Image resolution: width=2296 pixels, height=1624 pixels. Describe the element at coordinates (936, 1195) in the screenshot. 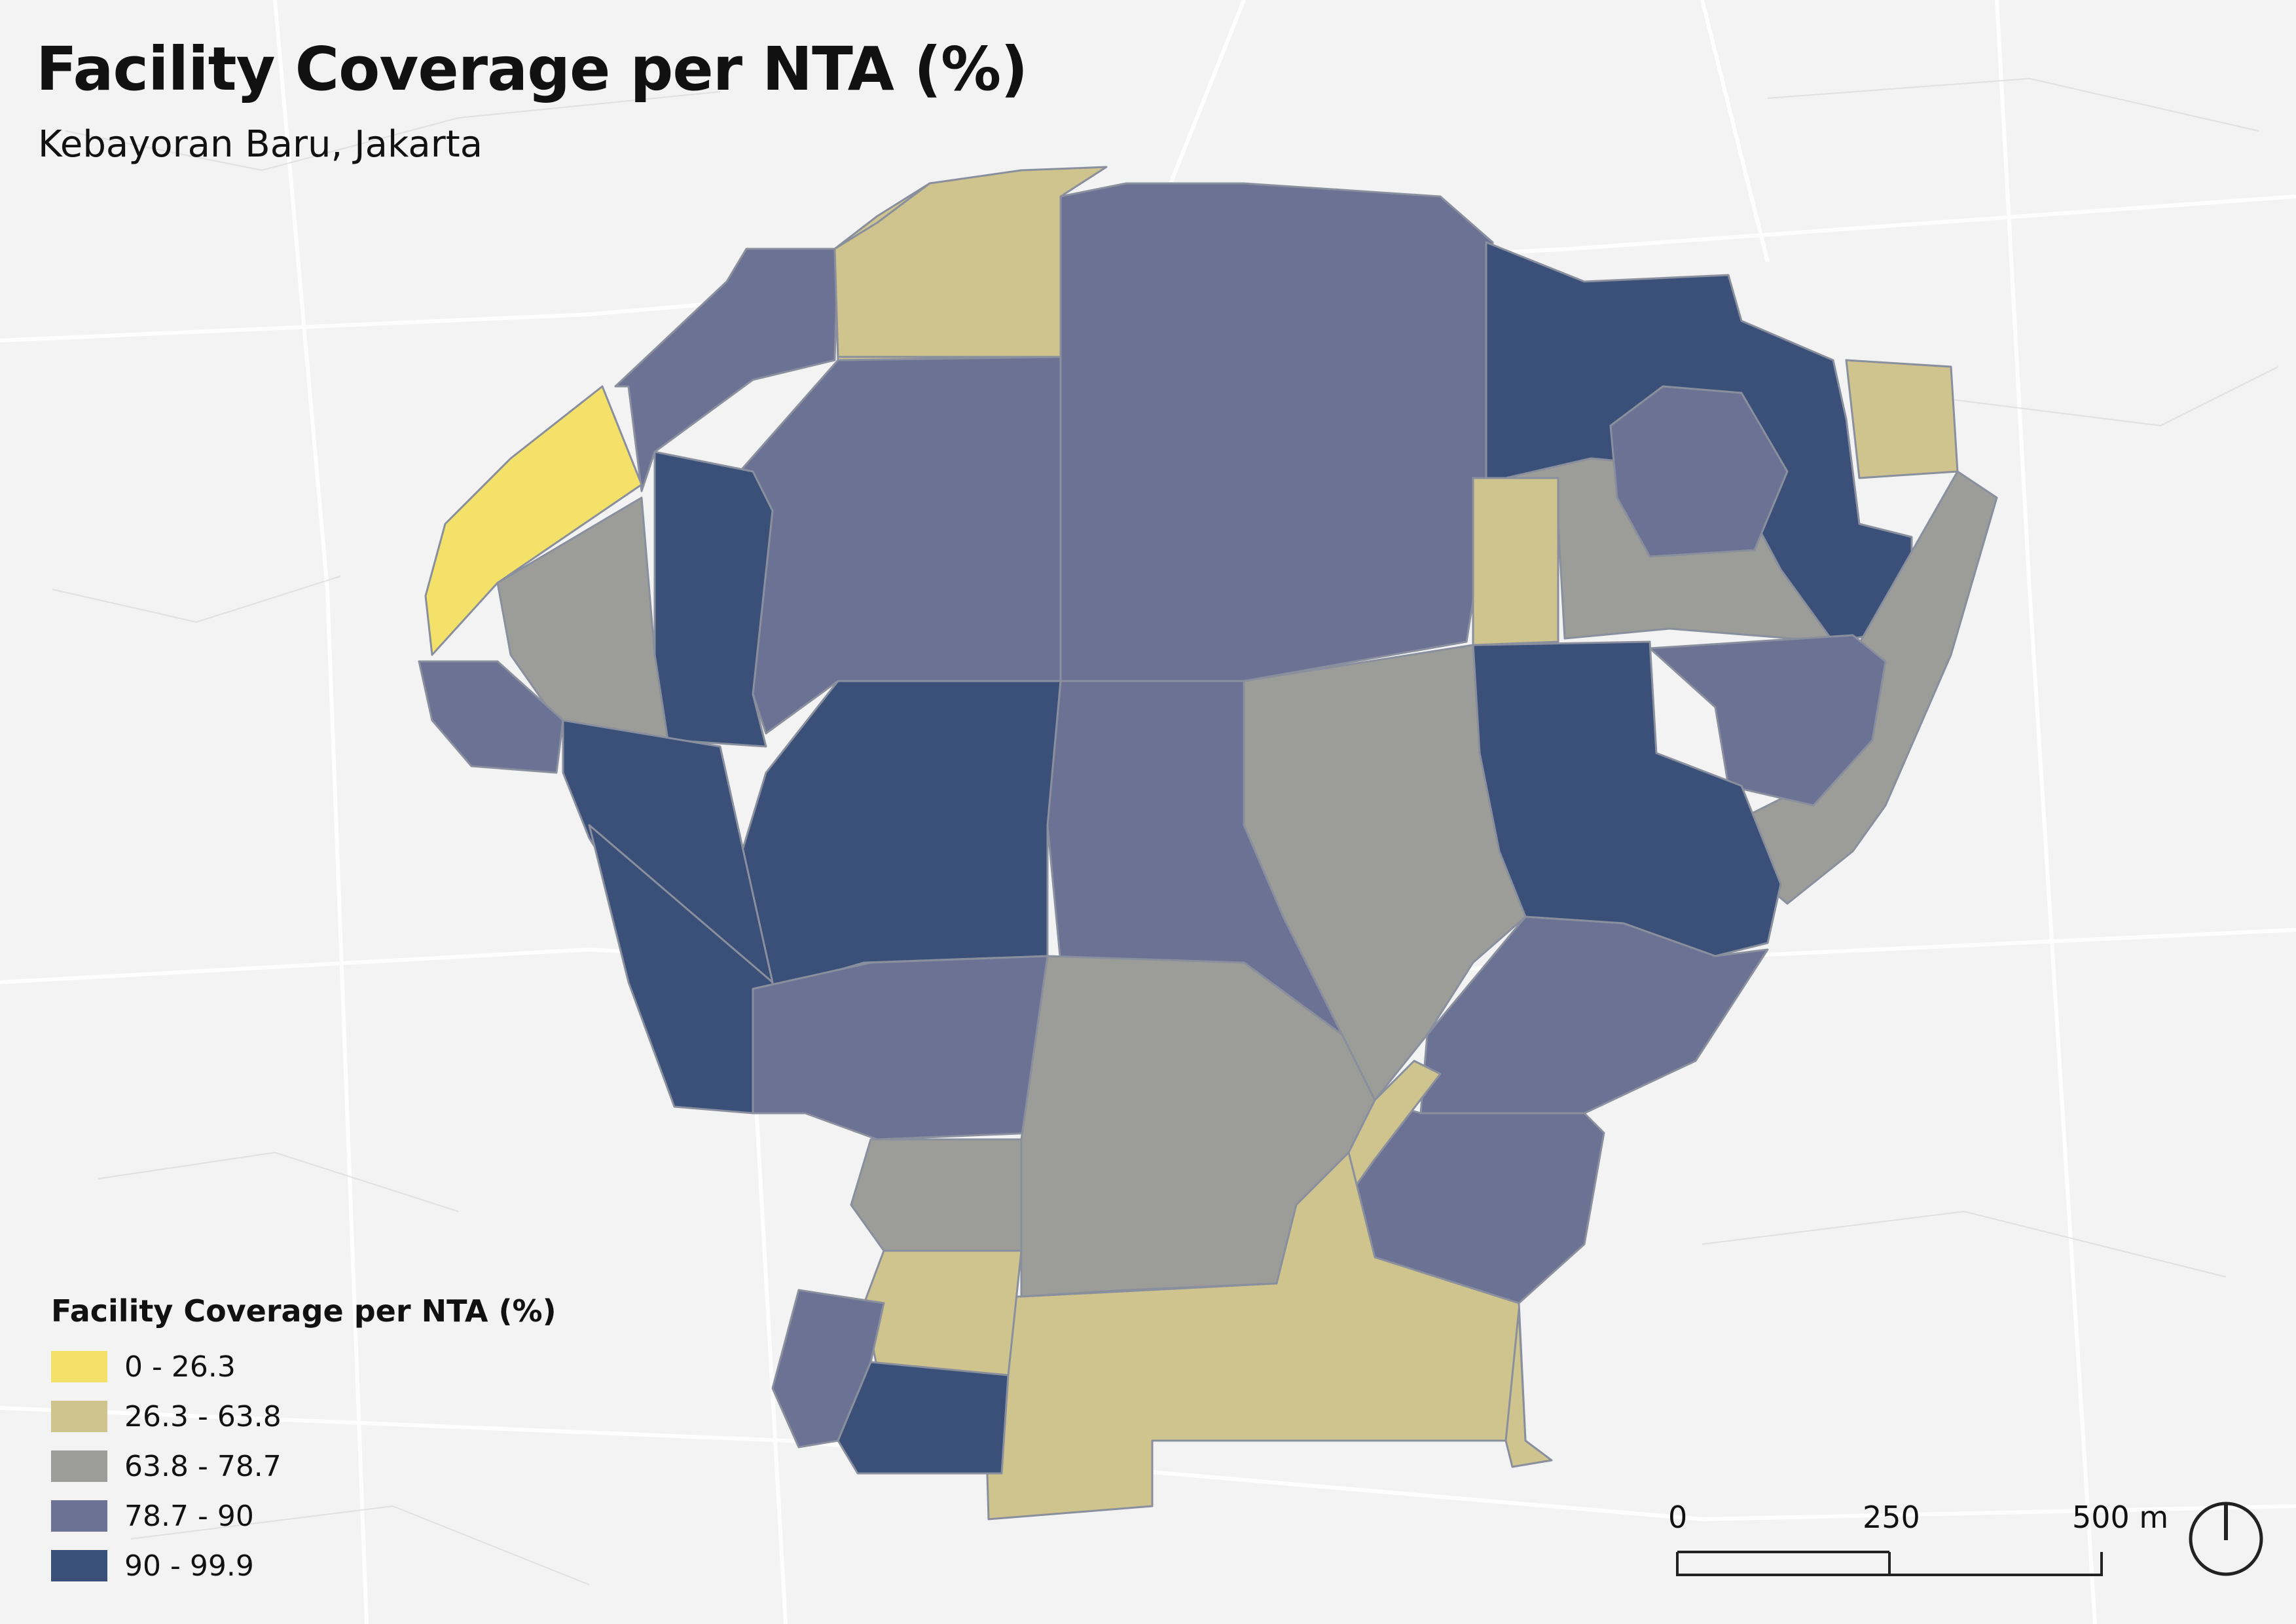

I see `region-south-west-blok-r` at that location.